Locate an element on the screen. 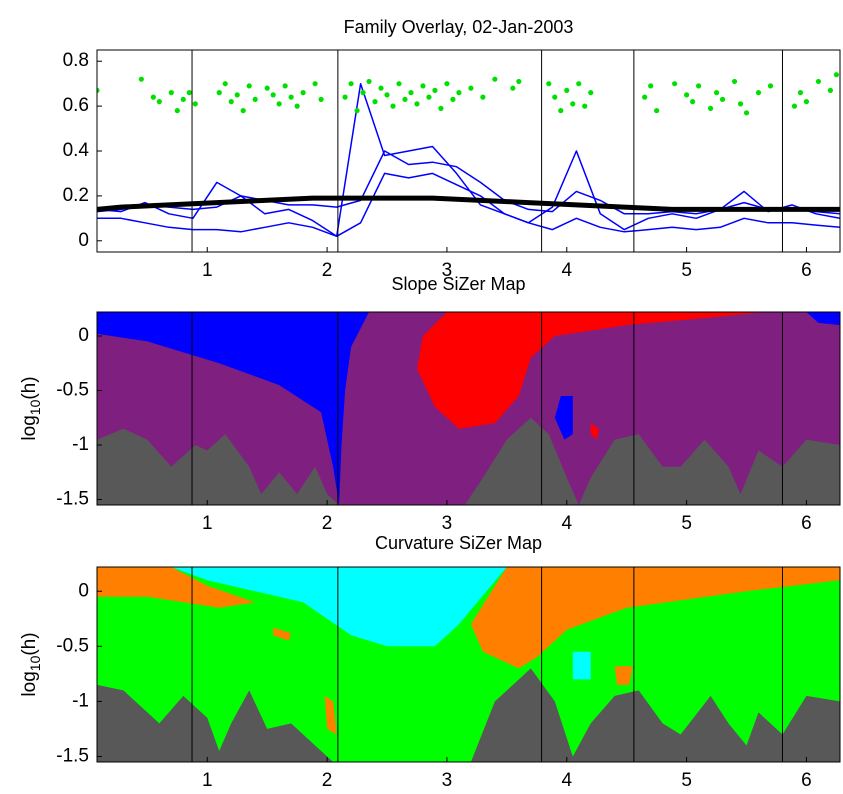 This screenshot has width=843, height=794. y-axis-label-part: (h) is located at coordinates (29, 387).